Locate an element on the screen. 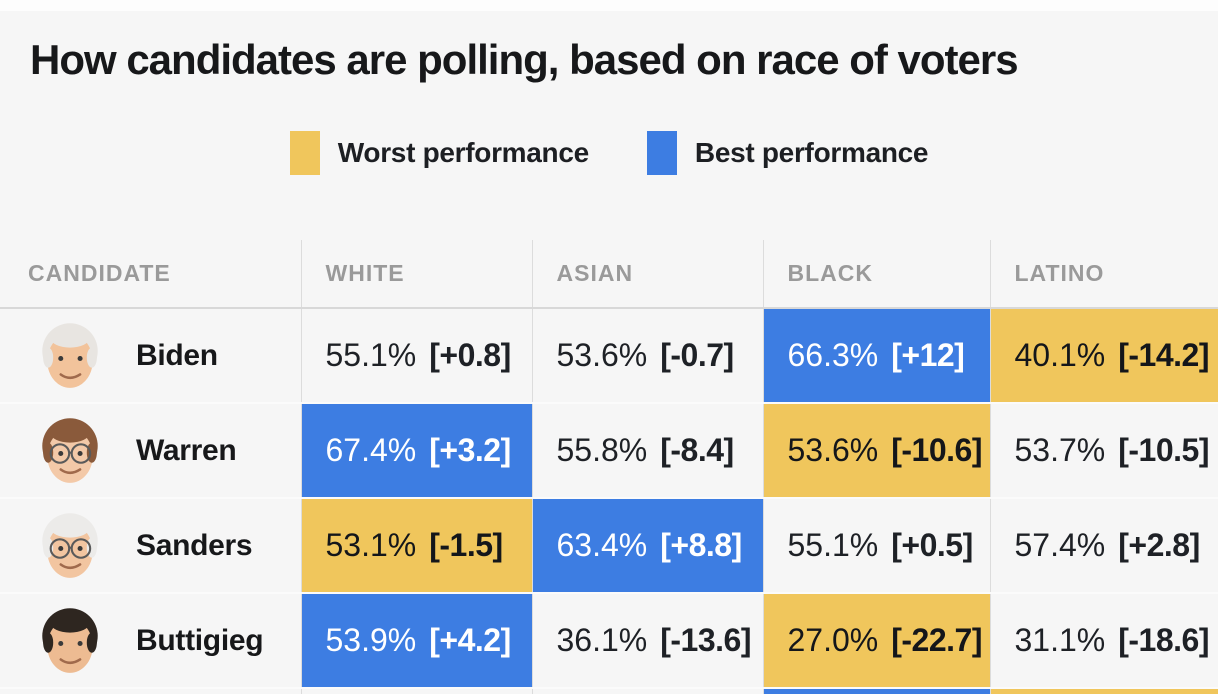 The height and width of the screenshot is (694, 1218). poll-delta: [-14.2] is located at coordinates (1163, 355).